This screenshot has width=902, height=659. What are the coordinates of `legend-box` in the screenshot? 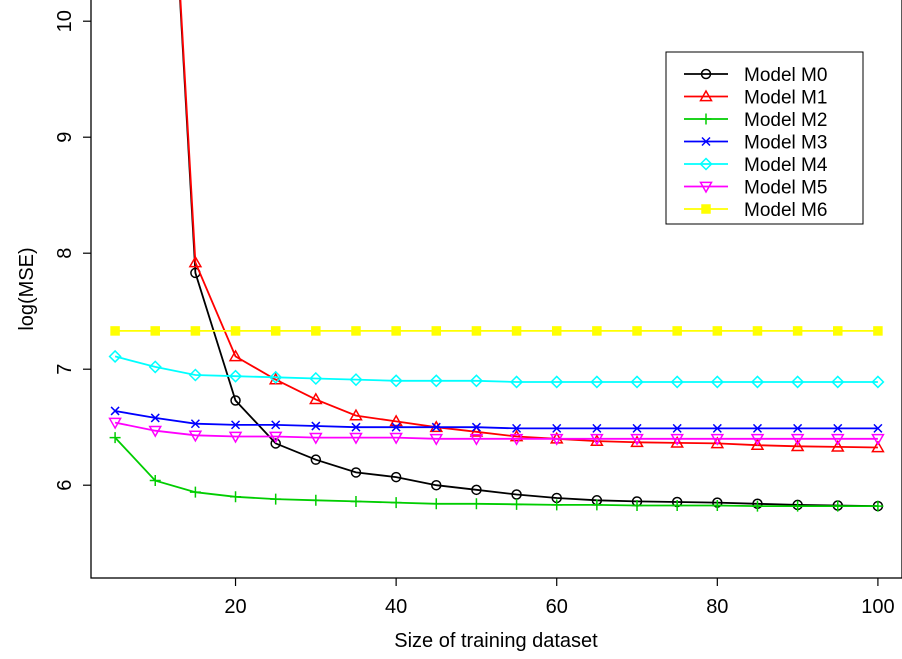 It's located at (764, 138).